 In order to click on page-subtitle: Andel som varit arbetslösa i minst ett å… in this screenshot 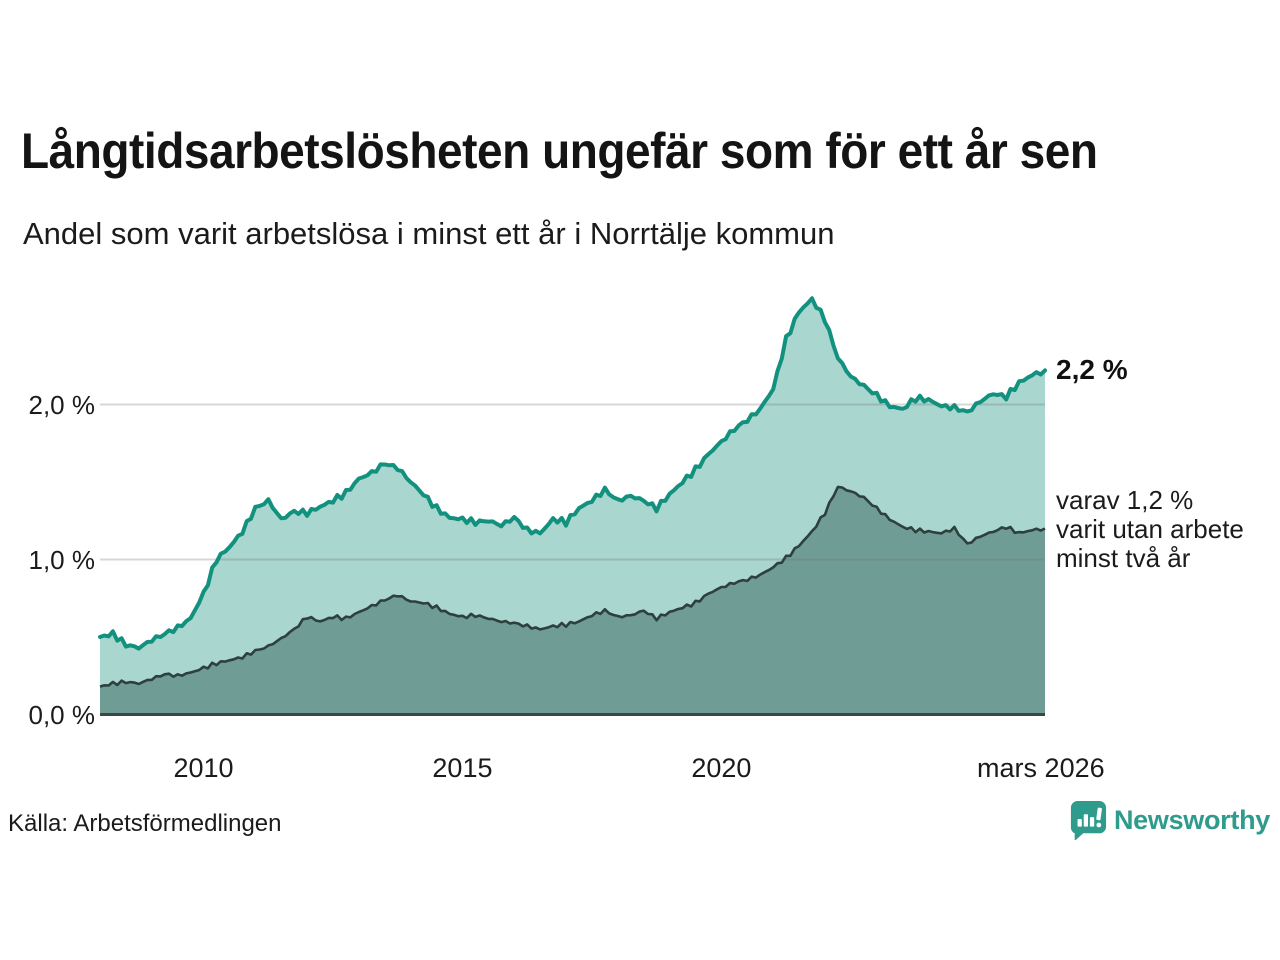, I will do `click(429, 233)`.